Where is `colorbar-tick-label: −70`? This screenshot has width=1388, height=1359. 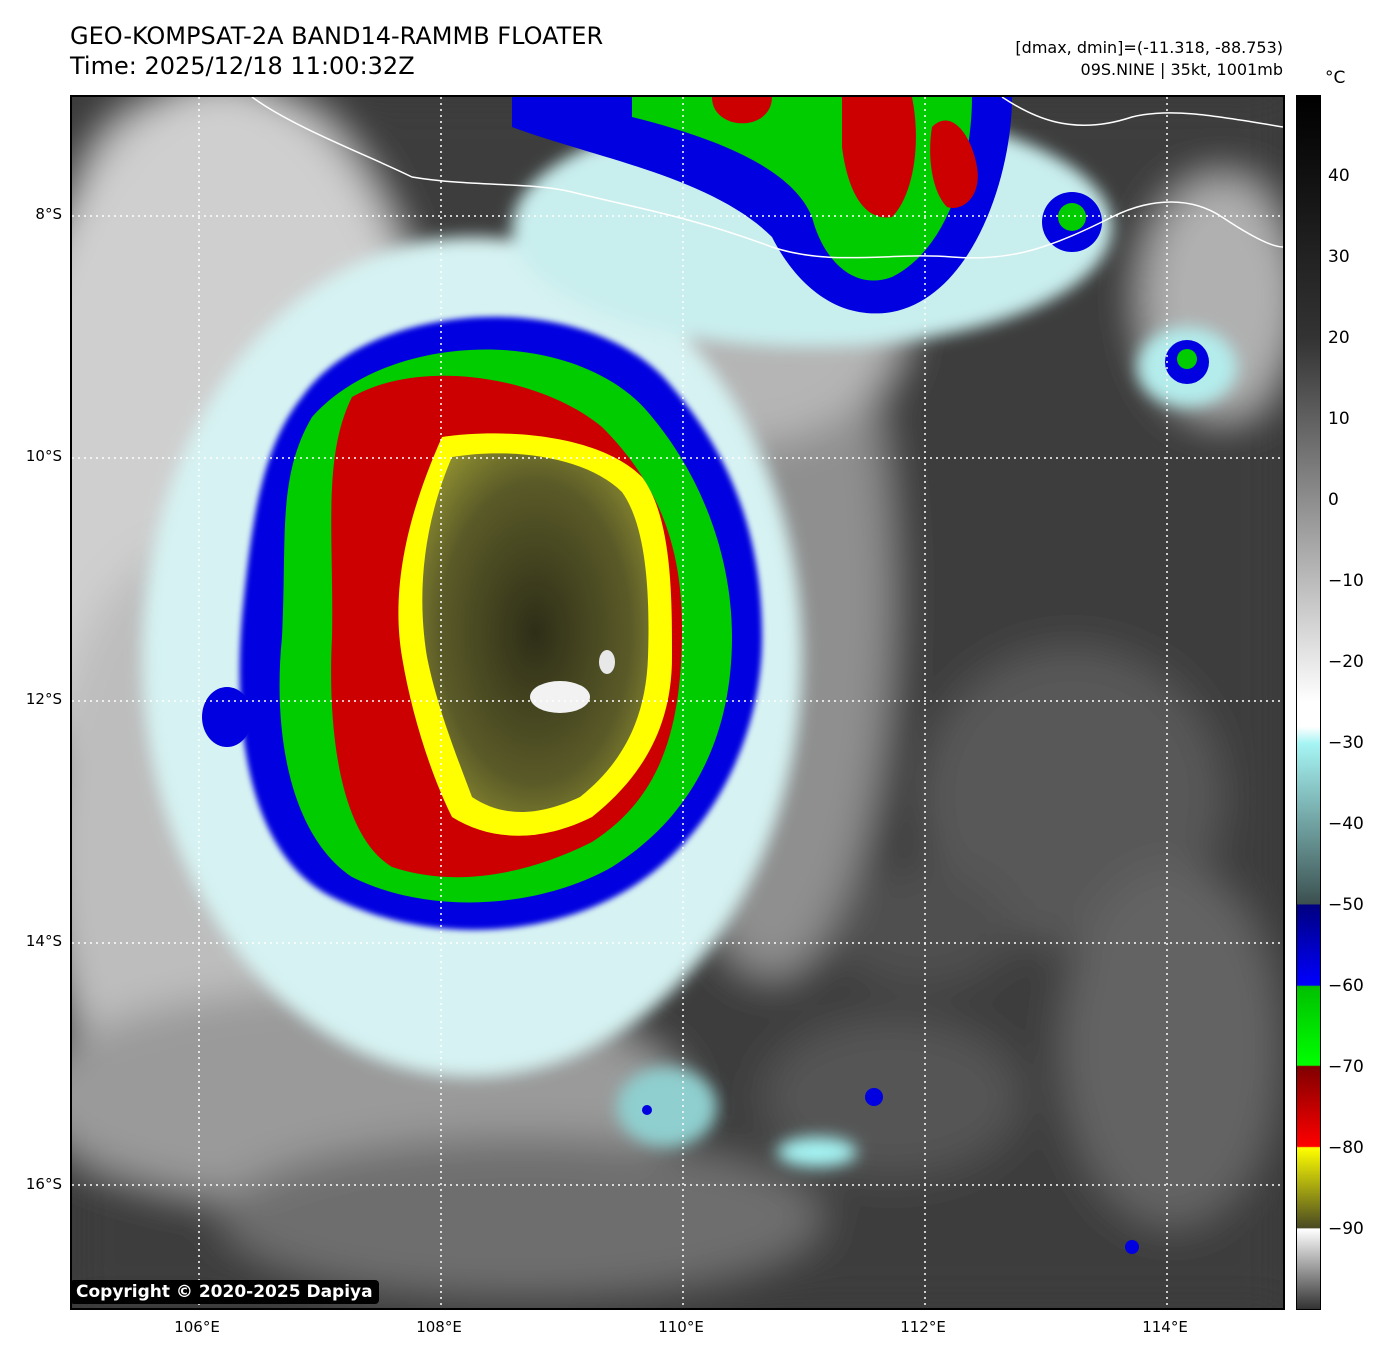
colorbar-tick-label: −70 is located at coordinates (1346, 1067).